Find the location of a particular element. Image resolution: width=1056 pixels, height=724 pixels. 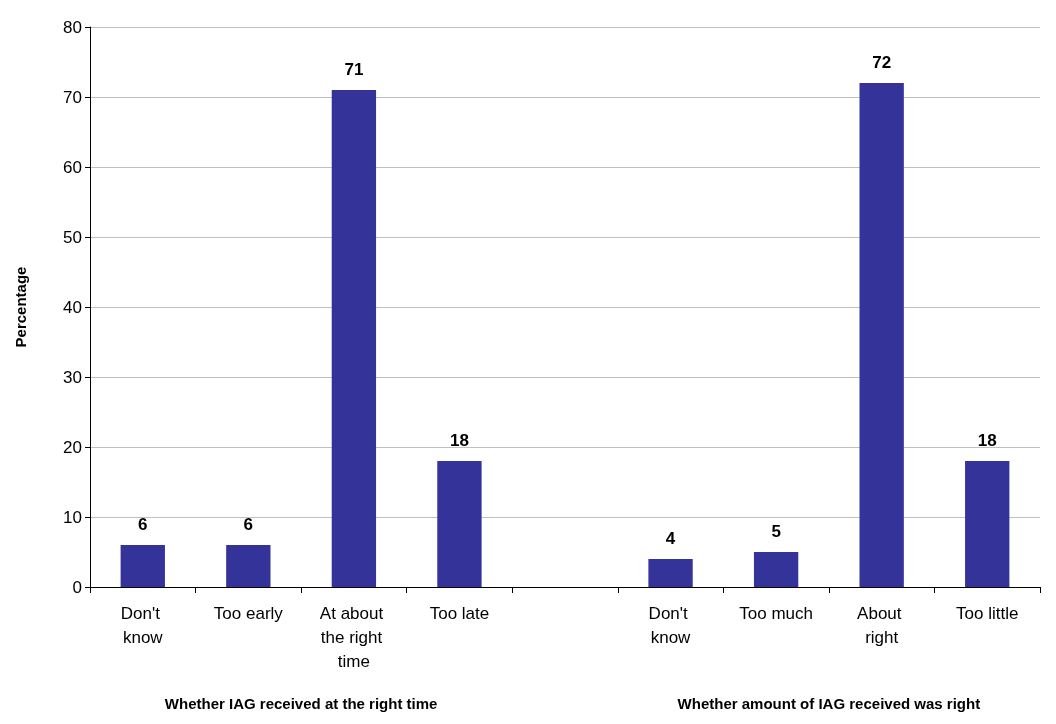

y-tick-label: 60 is located at coordinates (72, 167).